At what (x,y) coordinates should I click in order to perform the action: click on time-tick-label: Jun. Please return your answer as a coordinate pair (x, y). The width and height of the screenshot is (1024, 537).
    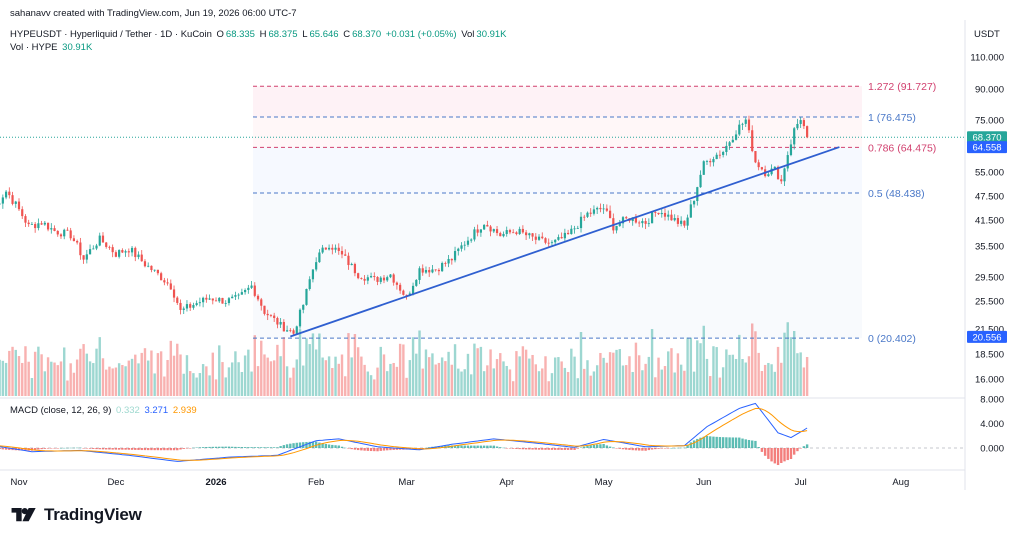
    Looking at the image, I should click on (703, 482).